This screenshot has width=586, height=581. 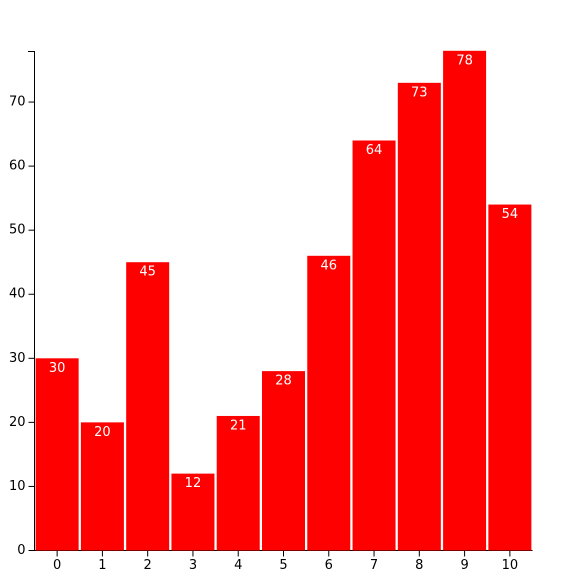 I want to click on value-label: 46, so click(x=328, y=265).